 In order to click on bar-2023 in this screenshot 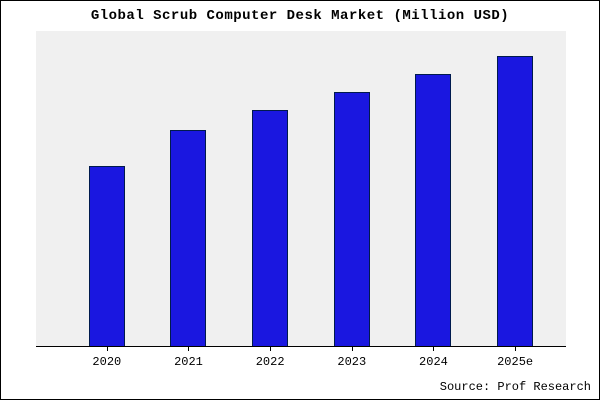, I will do `click(351, 219)`.